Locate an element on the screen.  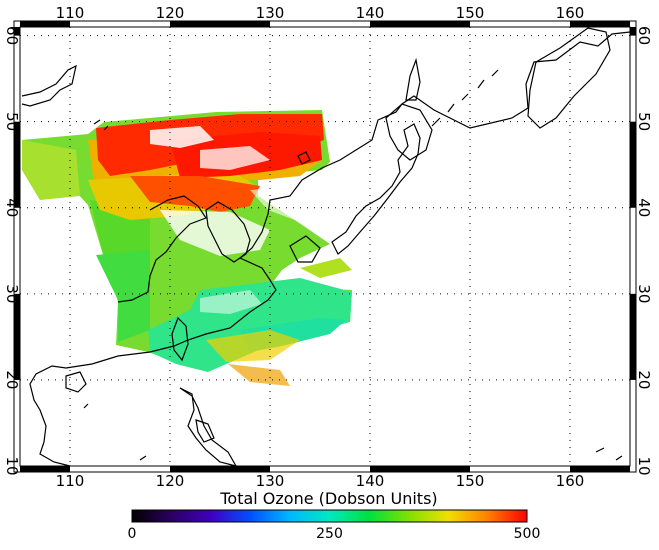
lon-tick-label-bottom: 160 is located at coordinates (570, 481).